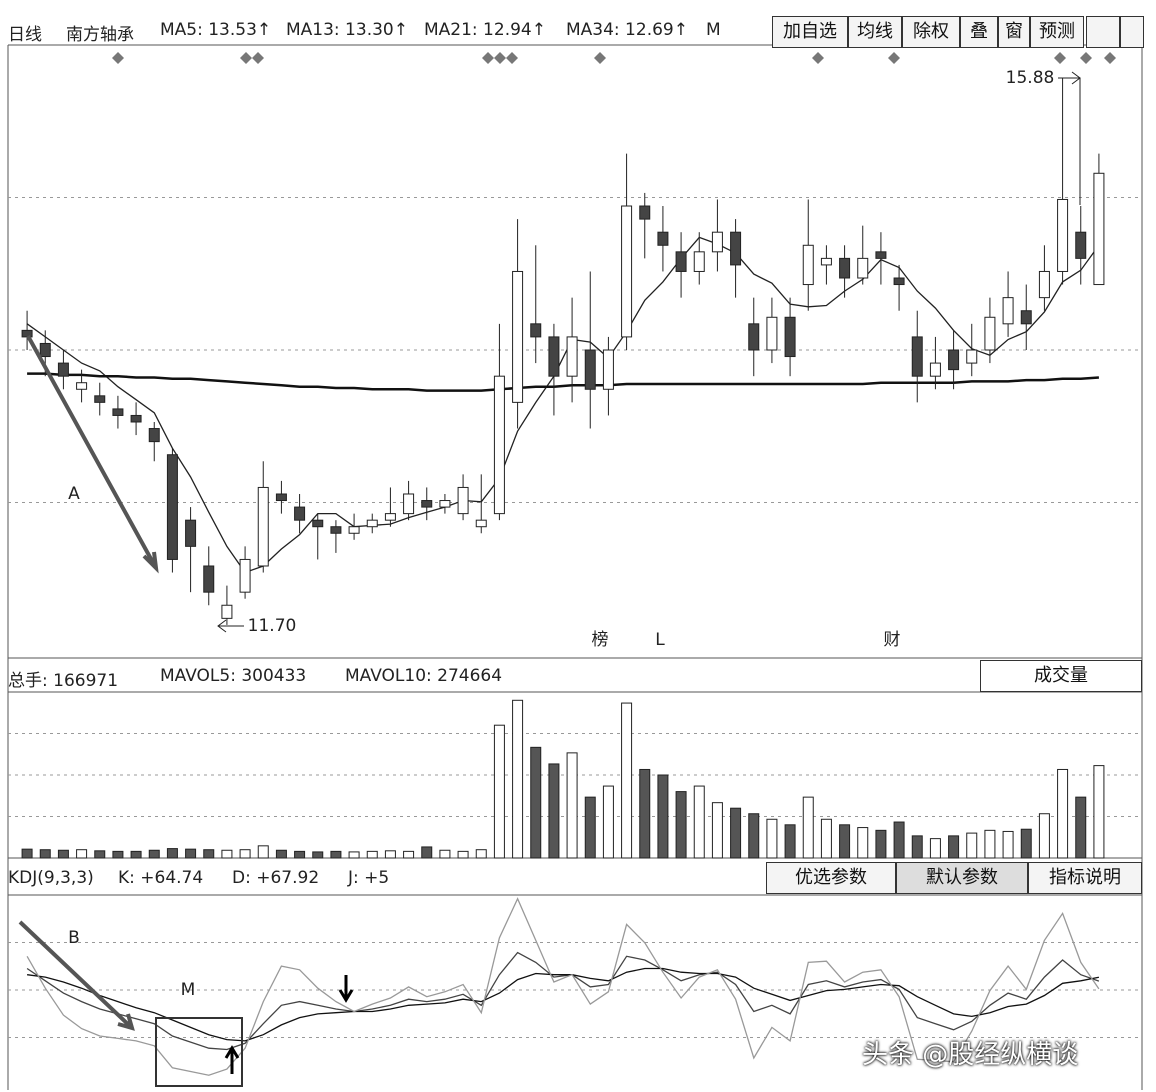 The height and width of the screenshot is (1092, 1156). I want to click on header-text: M, so click(713, 30).